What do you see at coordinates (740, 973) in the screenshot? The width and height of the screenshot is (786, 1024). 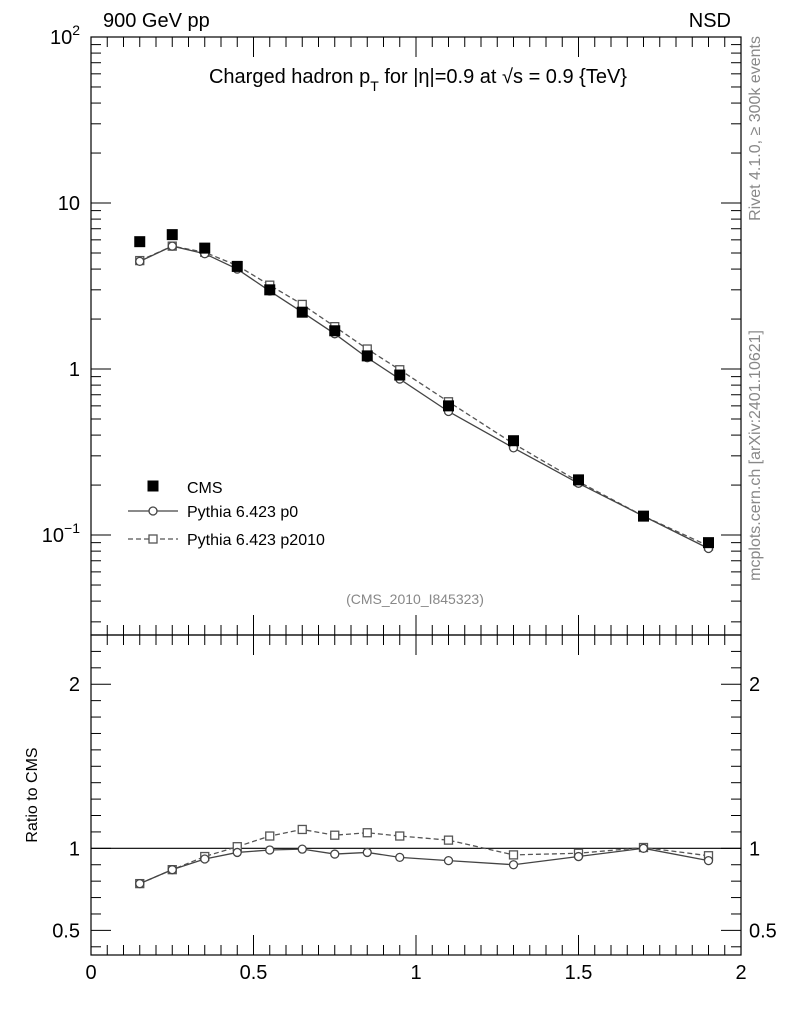 I see `ratio-x-tick-label: 2` at bounding box center [740, 973].